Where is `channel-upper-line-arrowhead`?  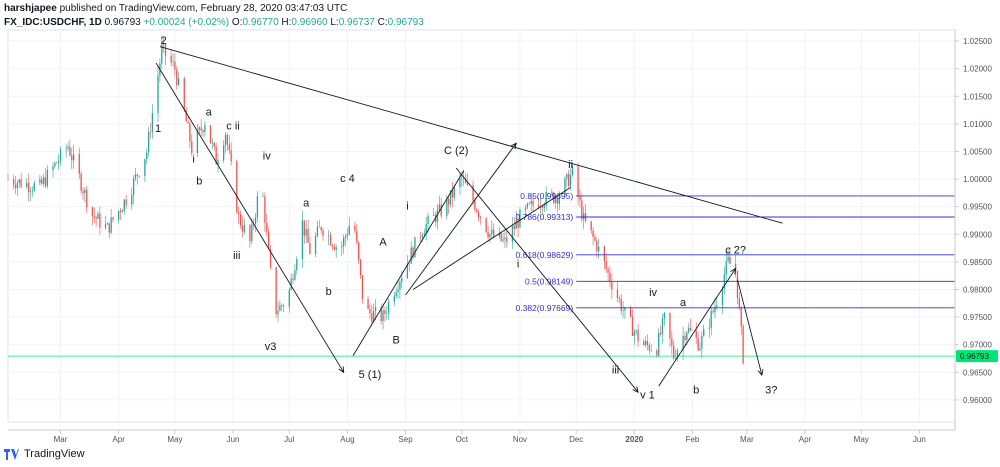 channel-upper-line-arrowhead is located at coordinates (513, 146).